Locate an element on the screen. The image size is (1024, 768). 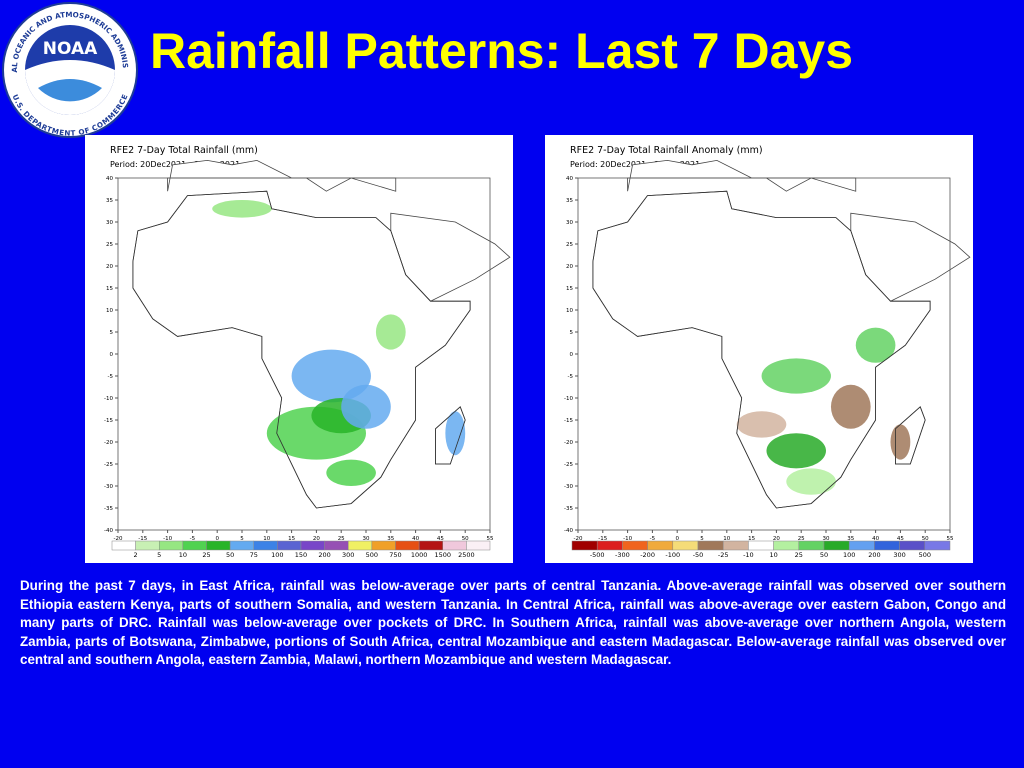
lon-tick-label: 25 is located at coordinates (341, 539).